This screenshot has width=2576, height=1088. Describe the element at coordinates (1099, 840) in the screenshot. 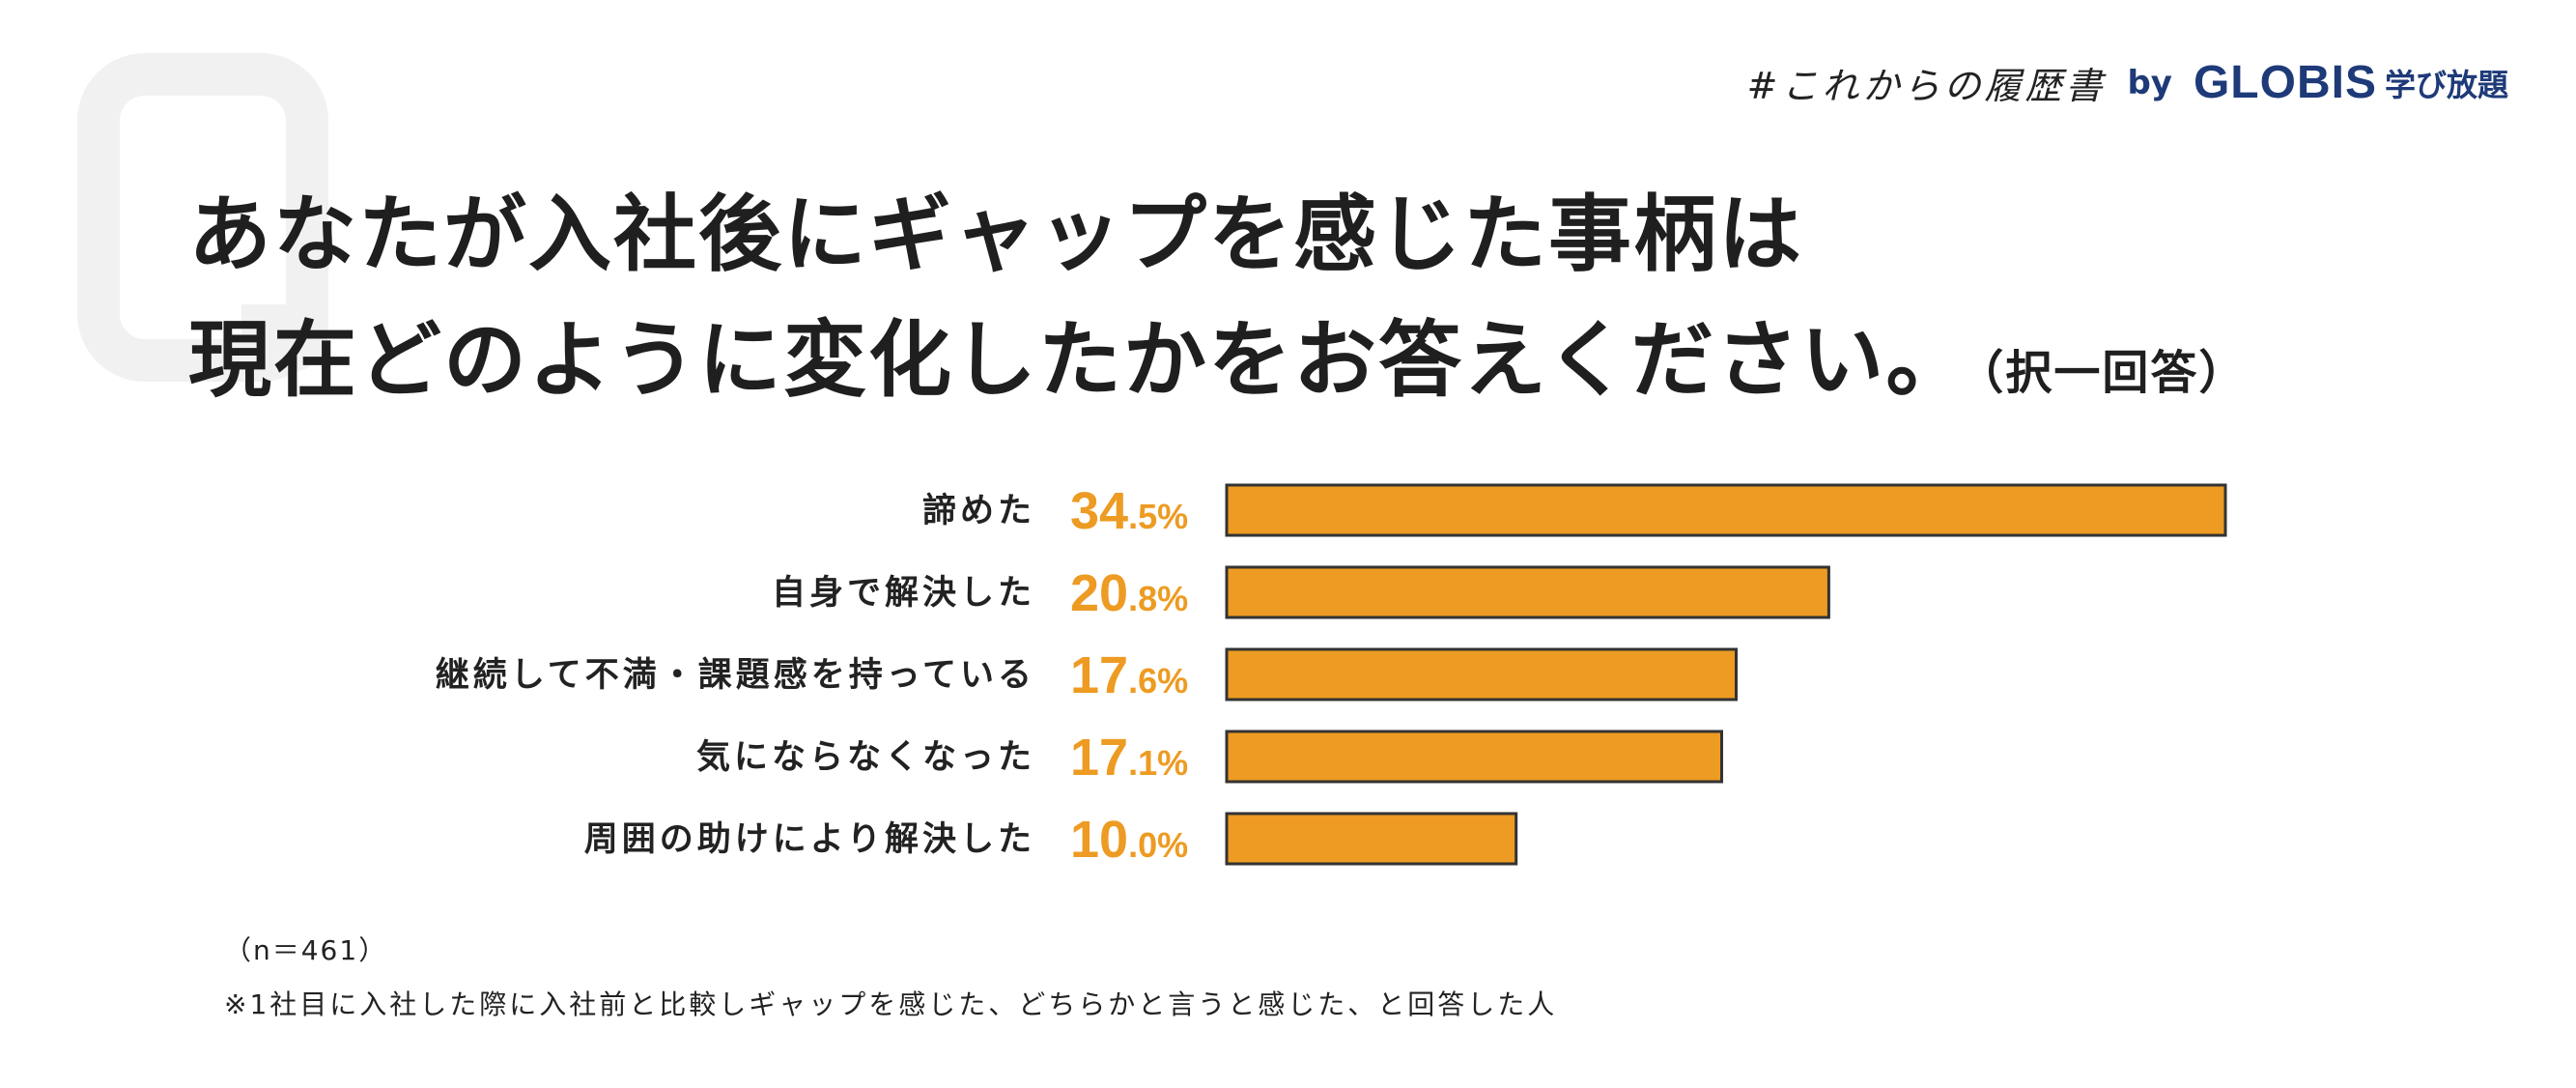

I see `value-label-integer: 10` at that location.